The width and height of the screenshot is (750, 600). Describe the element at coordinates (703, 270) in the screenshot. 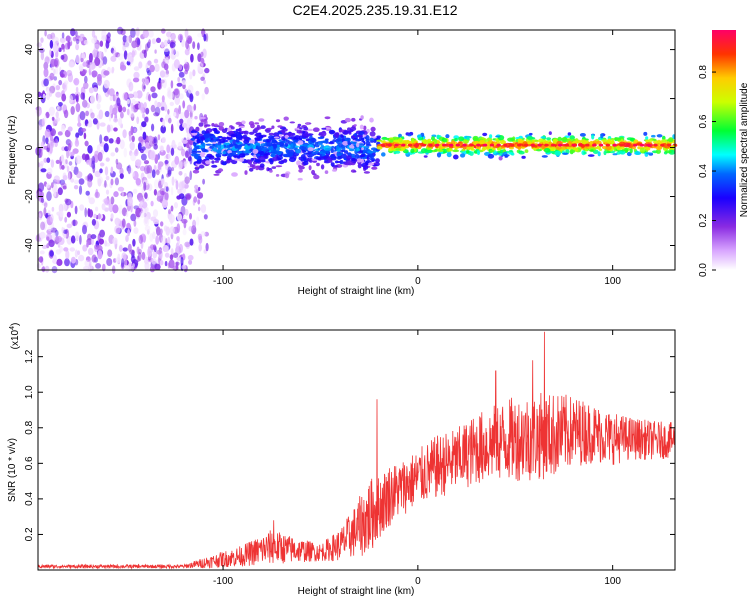

I see `colorbar-tick-label: 0.0` at that location.